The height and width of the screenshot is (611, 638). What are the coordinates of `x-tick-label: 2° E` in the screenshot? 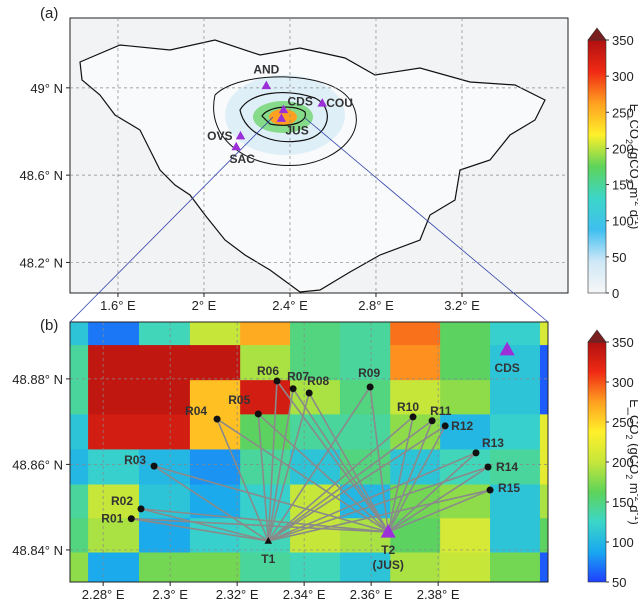 It's located at (204, 305).